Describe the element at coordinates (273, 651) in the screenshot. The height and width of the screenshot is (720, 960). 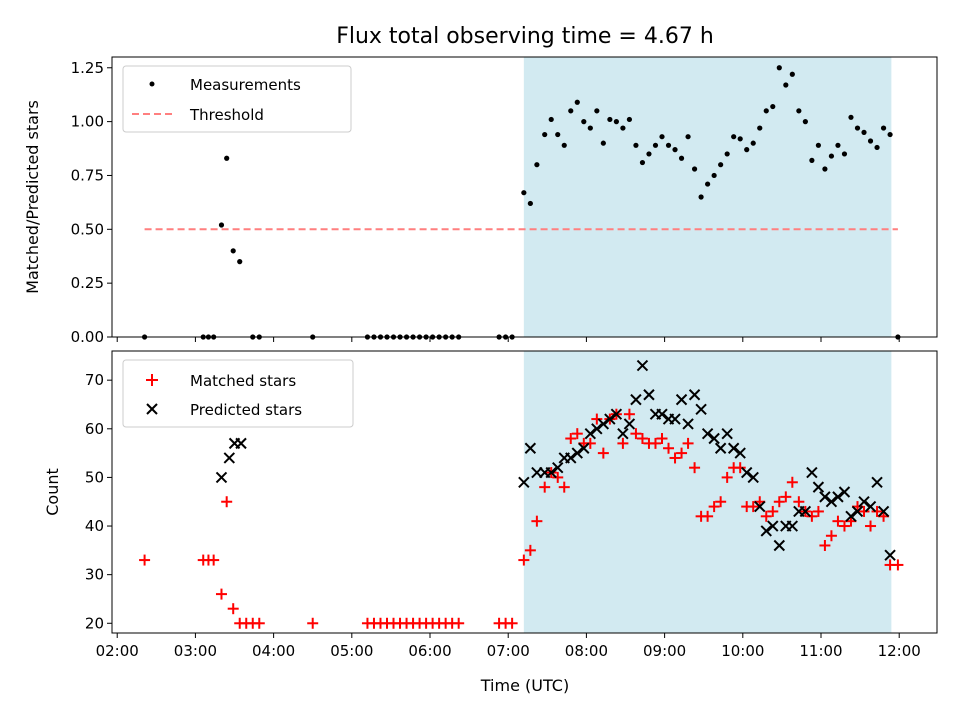
I see `x-tick-label: 04:00` at that location.